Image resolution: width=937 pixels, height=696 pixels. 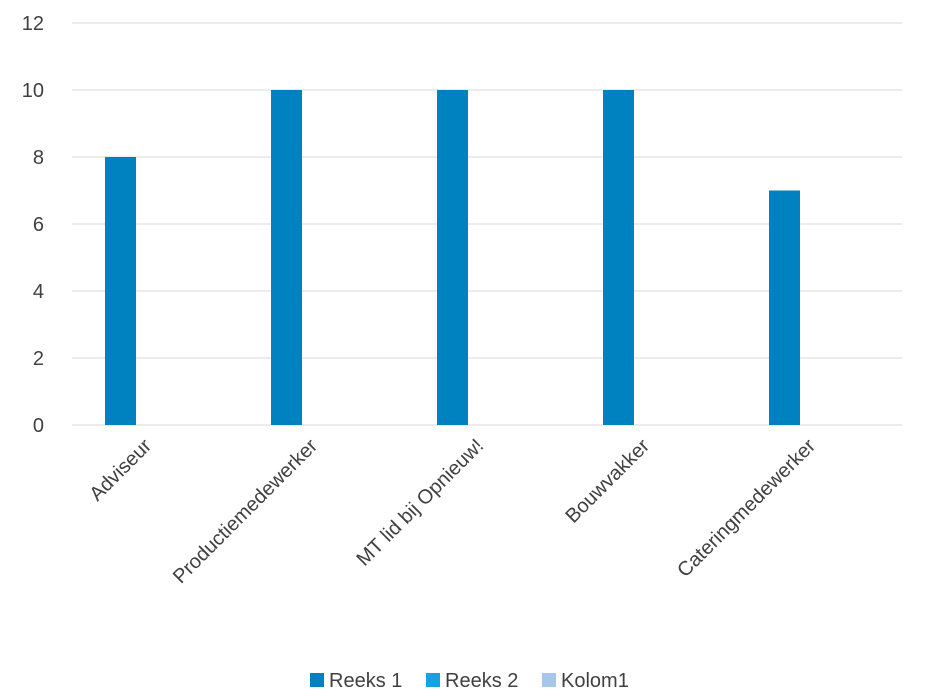 What do you see at coordinates (595, 681) in the screenshot?
I see `legend-label: Kolom1` at bounding box center [595, 681].